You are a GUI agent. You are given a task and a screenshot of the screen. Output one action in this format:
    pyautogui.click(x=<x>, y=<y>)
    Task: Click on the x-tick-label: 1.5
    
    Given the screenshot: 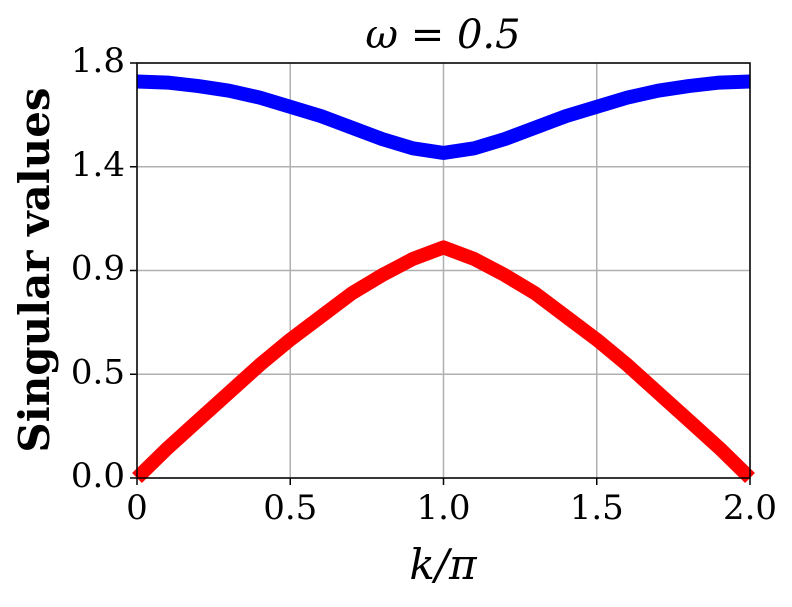 What is the action you would take?
    pyautogui.click(x=597, y=508)
    